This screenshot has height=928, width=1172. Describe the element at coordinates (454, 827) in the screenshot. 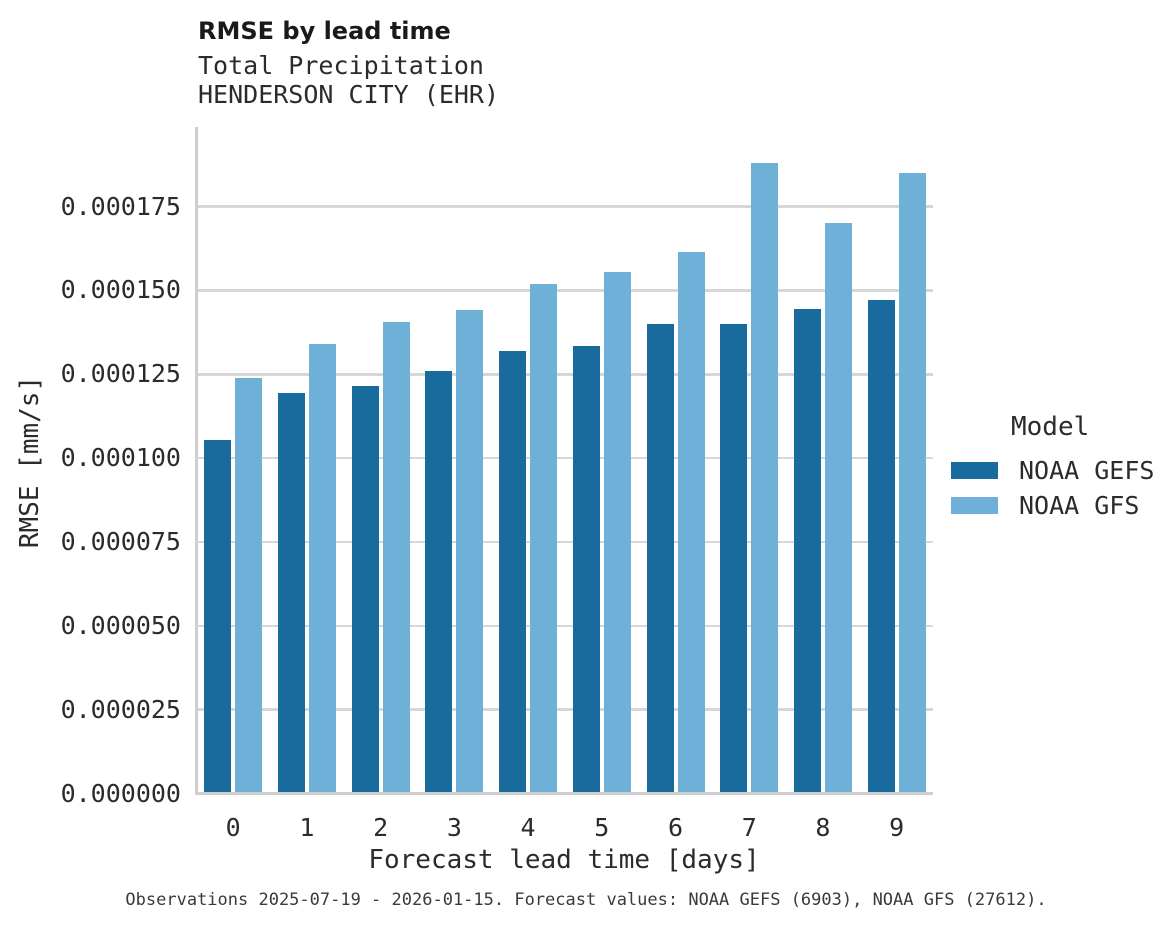

I see `x-tick-label: 3` at that location.